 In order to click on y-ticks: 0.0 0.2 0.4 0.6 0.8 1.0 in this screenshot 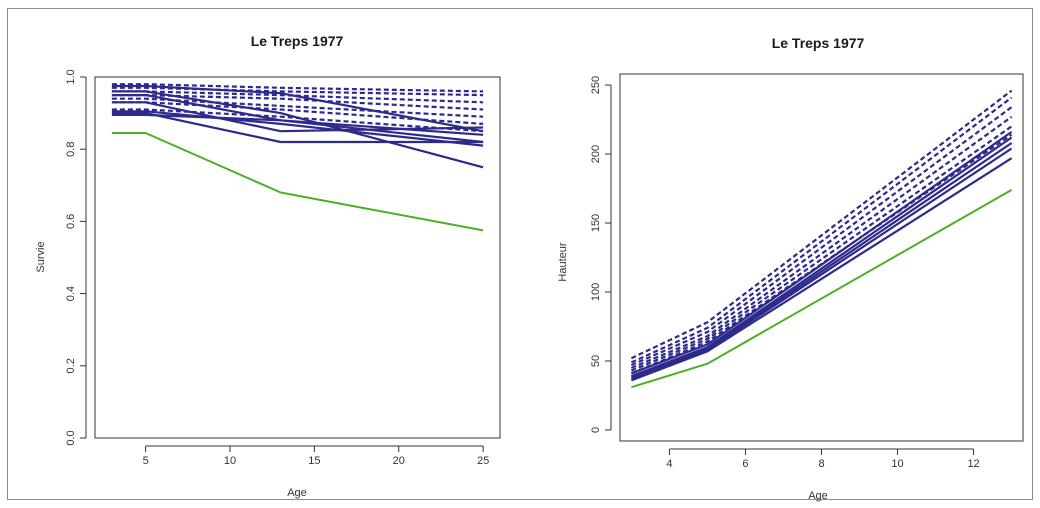, I will do `click(76, 257)`.